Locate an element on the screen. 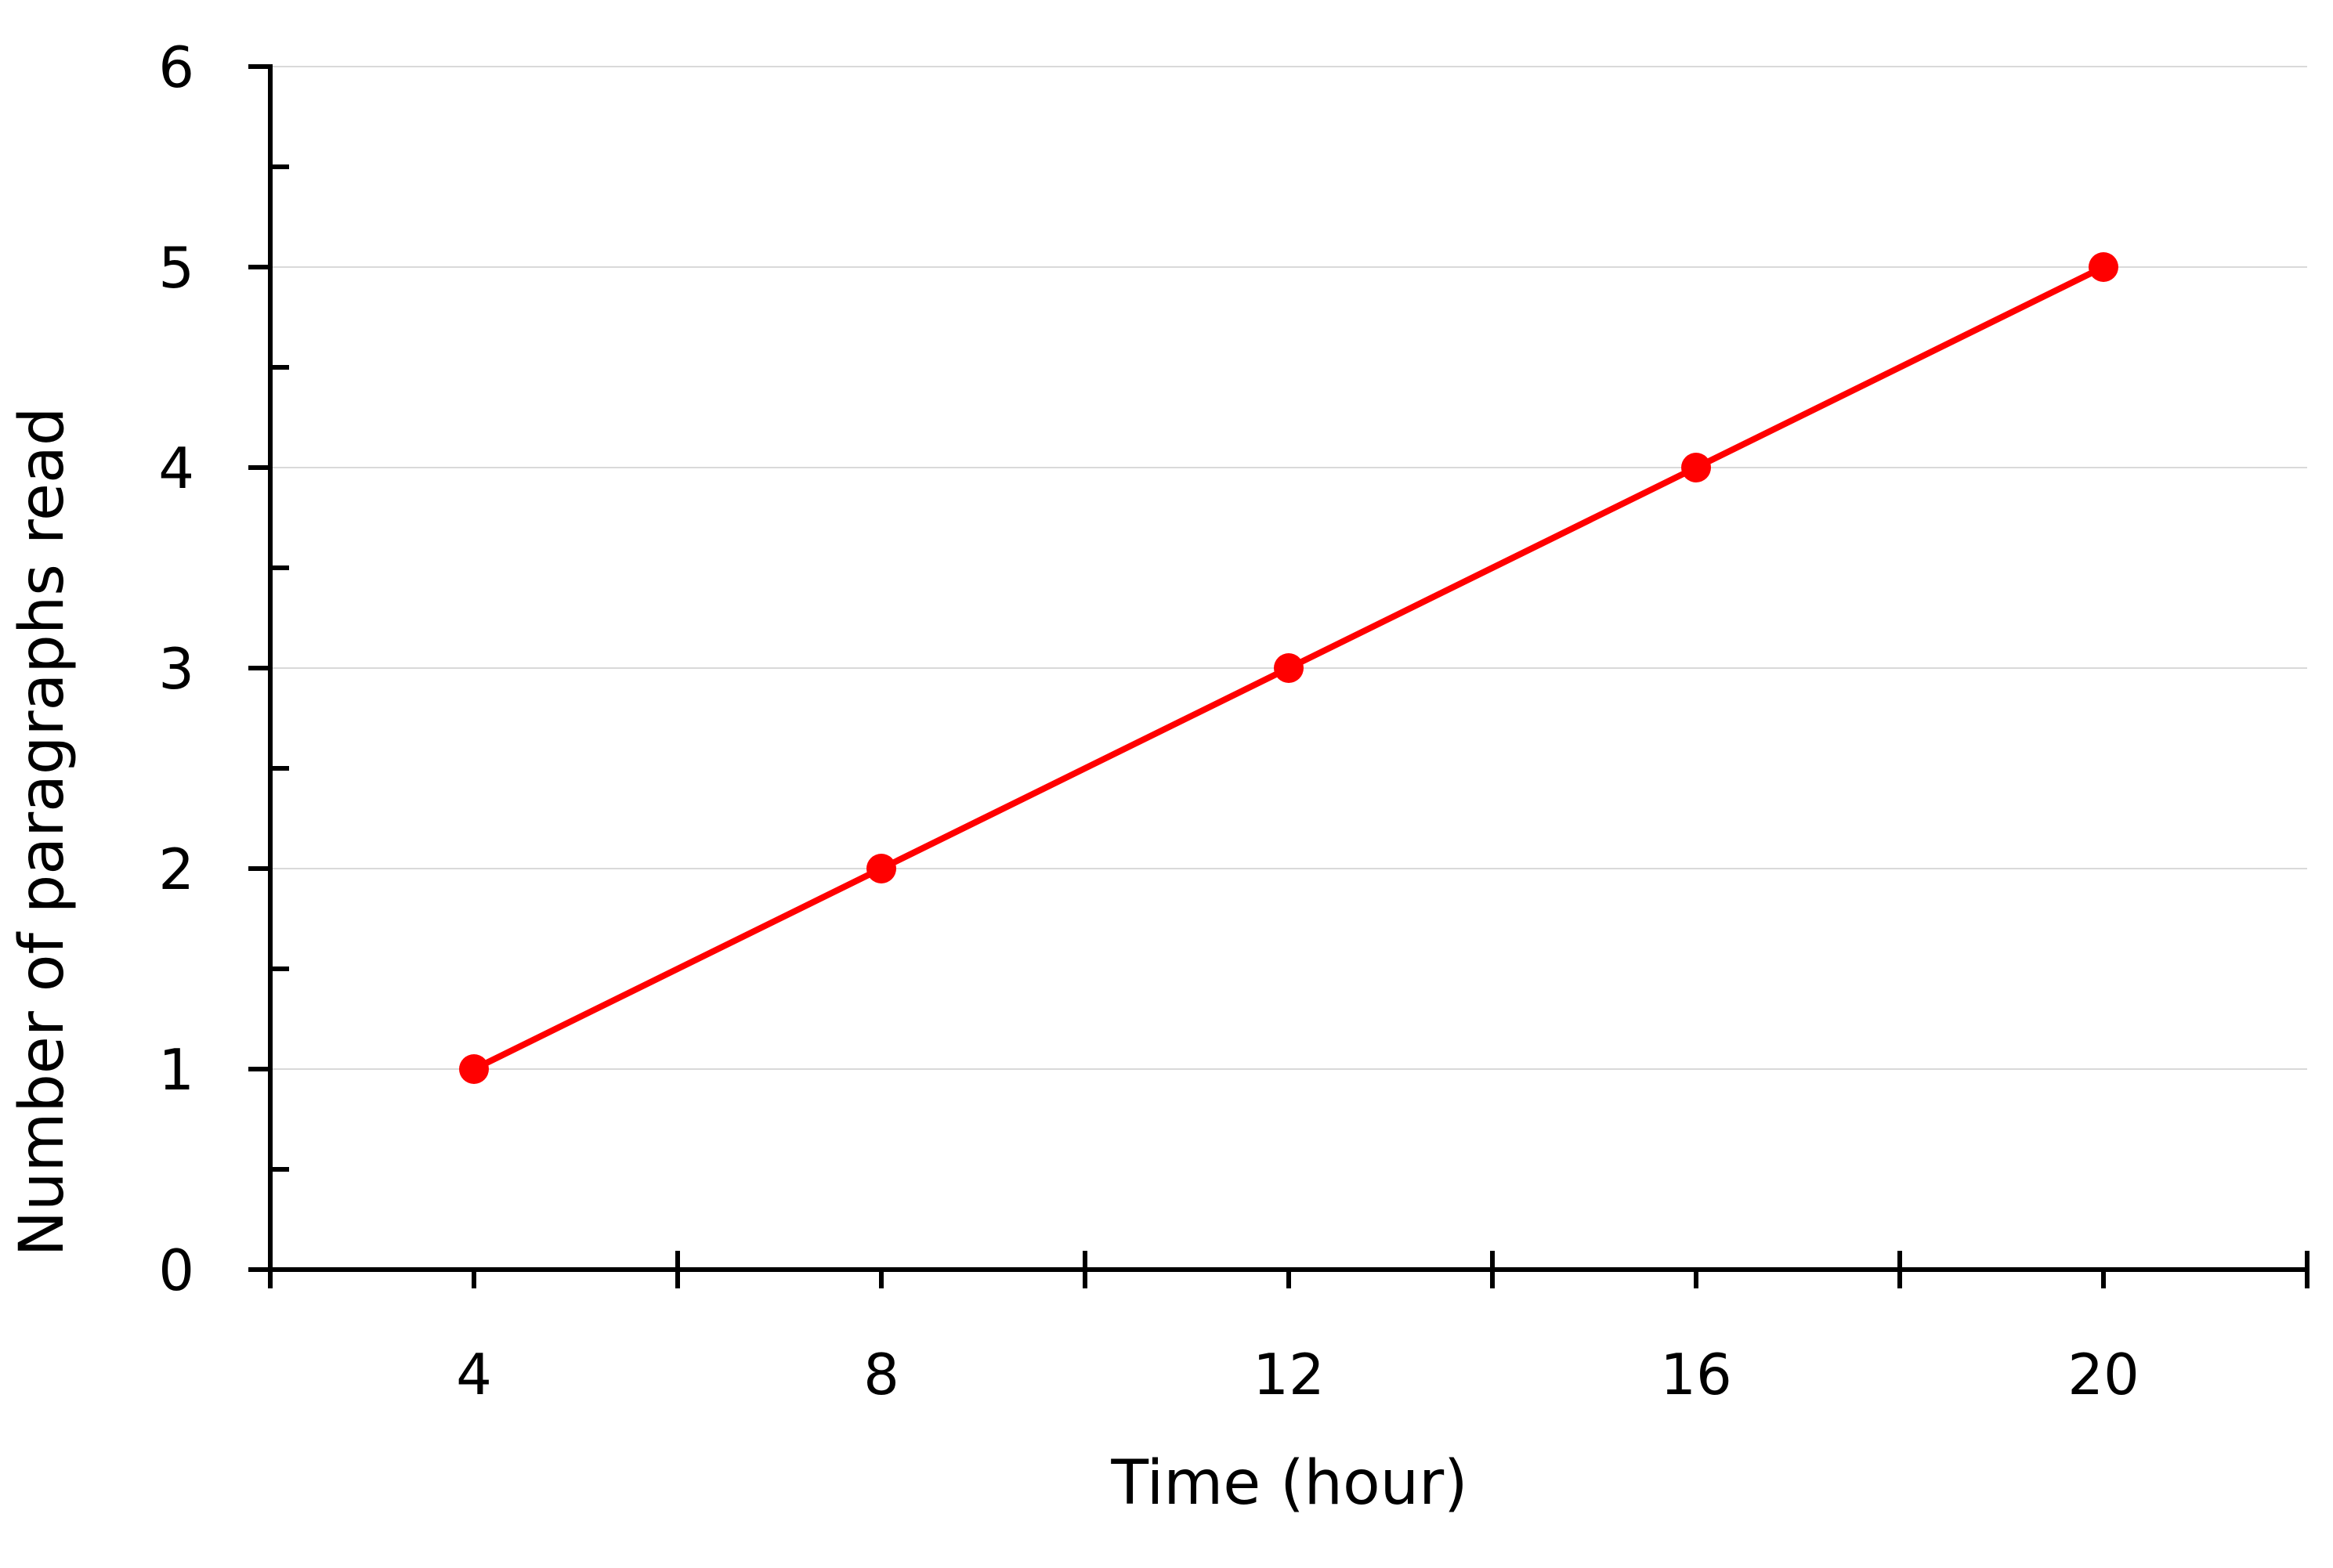  x-axis-title: Time (hour) is located at coordinates (1288, 1483).